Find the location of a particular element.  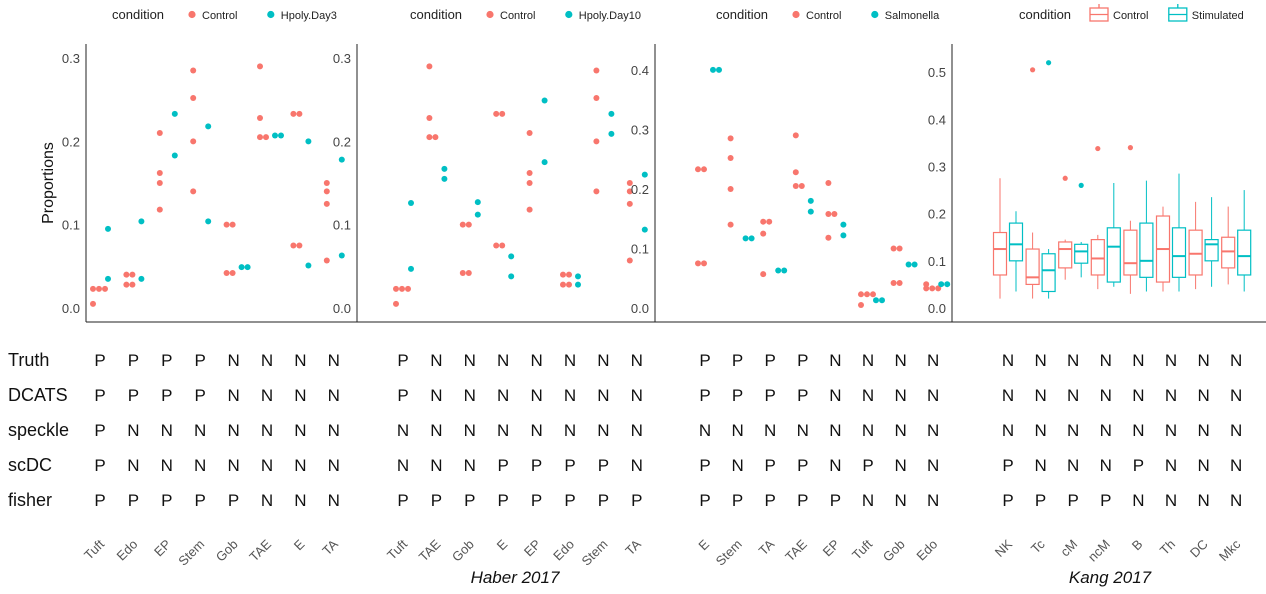

x-tick-label: Edo is located at coordinates (127, 550).